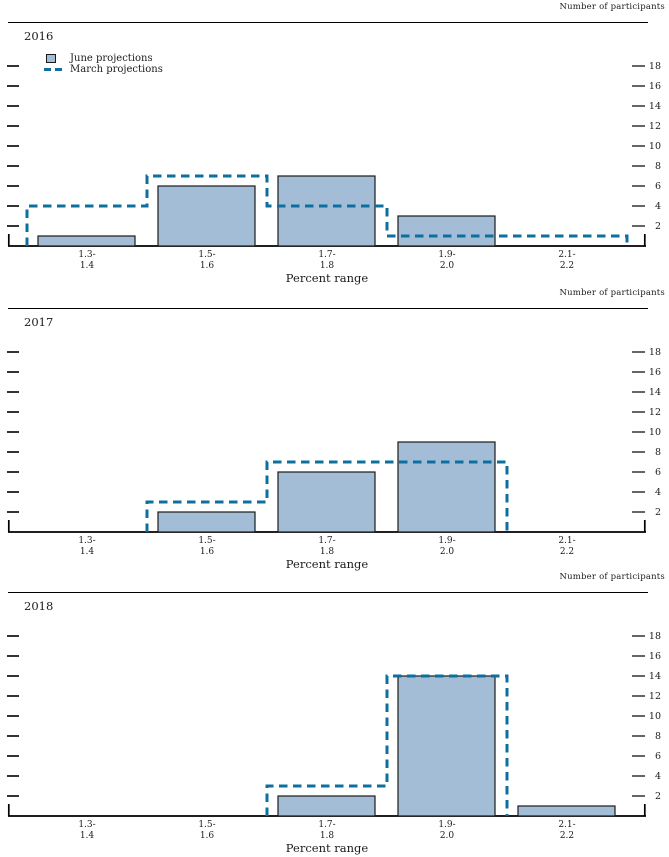  Describe the element at coordinates (86, 241) in the screenshot. I see `june-bar-bin0` at that location.